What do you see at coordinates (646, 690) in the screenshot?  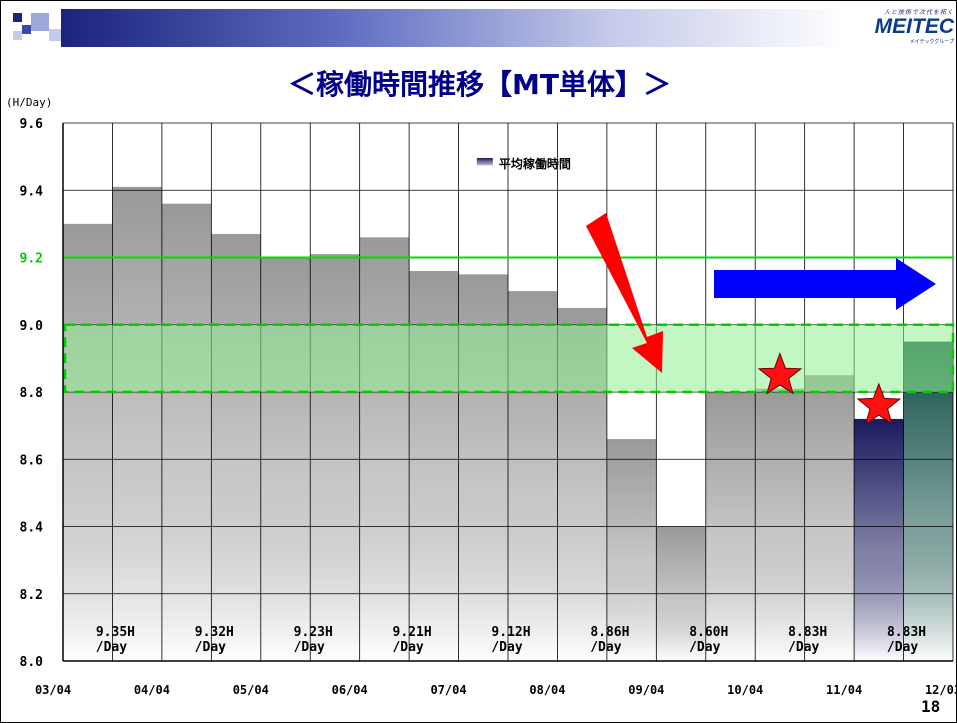 I see `x-tick-label: 09/04` at bounding box center [646, 690].